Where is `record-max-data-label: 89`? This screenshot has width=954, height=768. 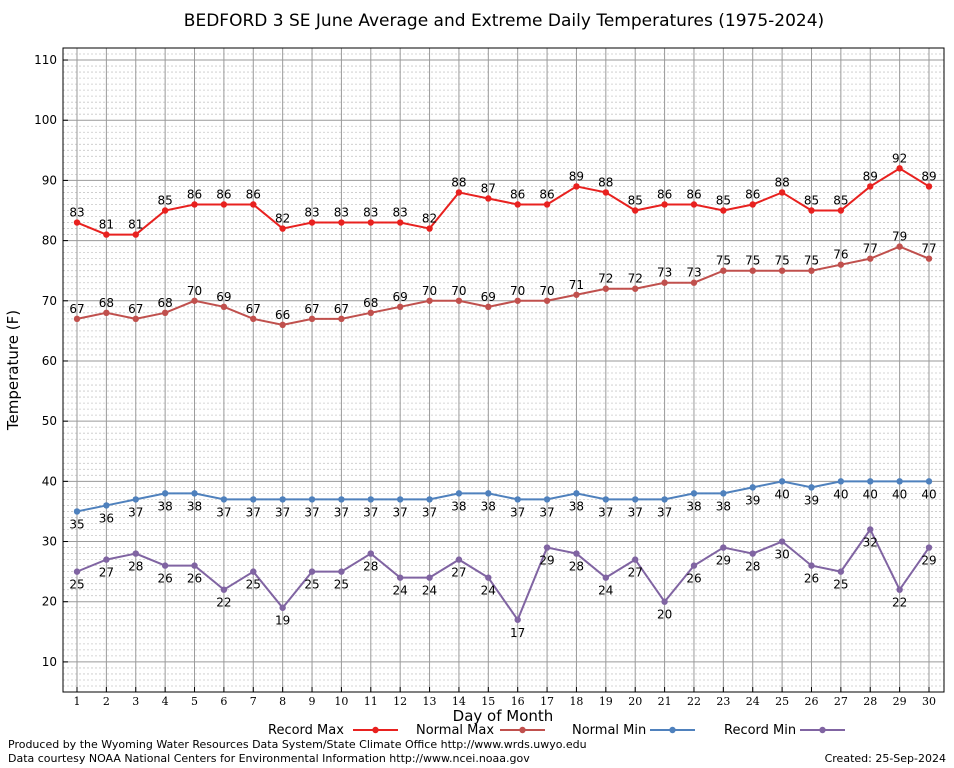
record-max-data-label: 89 is located at coordinates (576, 176).